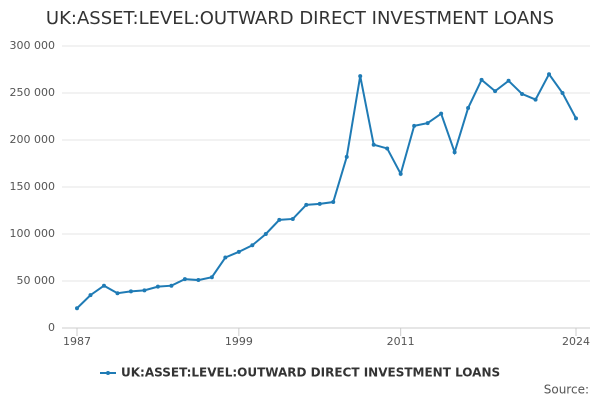  What do you see at coordinates (401, 341) in the screenshot?
I see `x-tick-label: 2011` at bounding box center [401, 341].